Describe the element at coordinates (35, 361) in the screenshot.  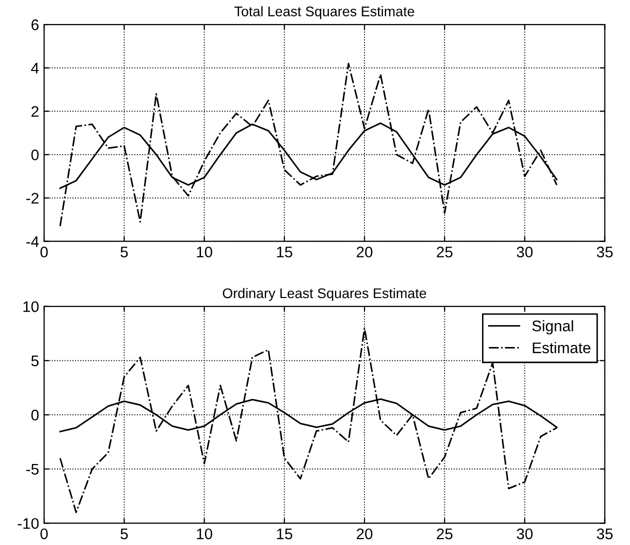
I see `y-tick-label: 5` at that location.